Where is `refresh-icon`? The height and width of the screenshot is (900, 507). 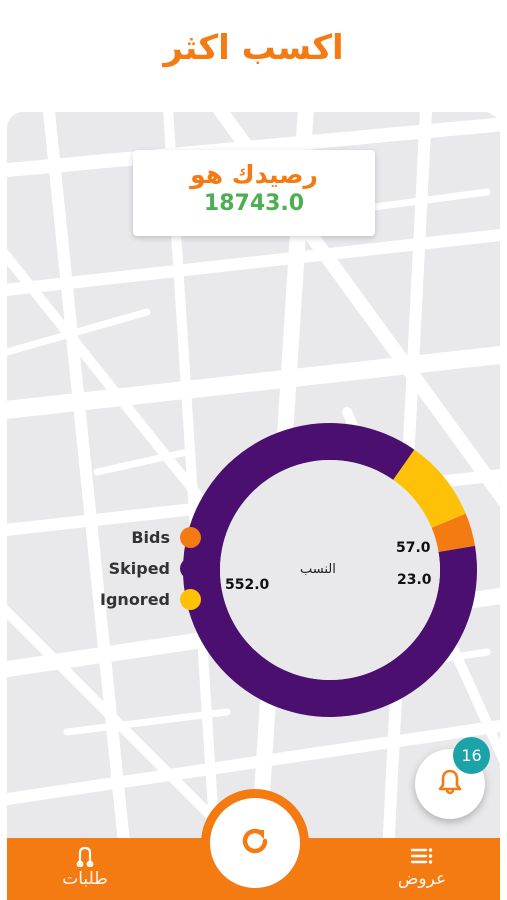
refresh-icon is located at coordinates (255, 843).